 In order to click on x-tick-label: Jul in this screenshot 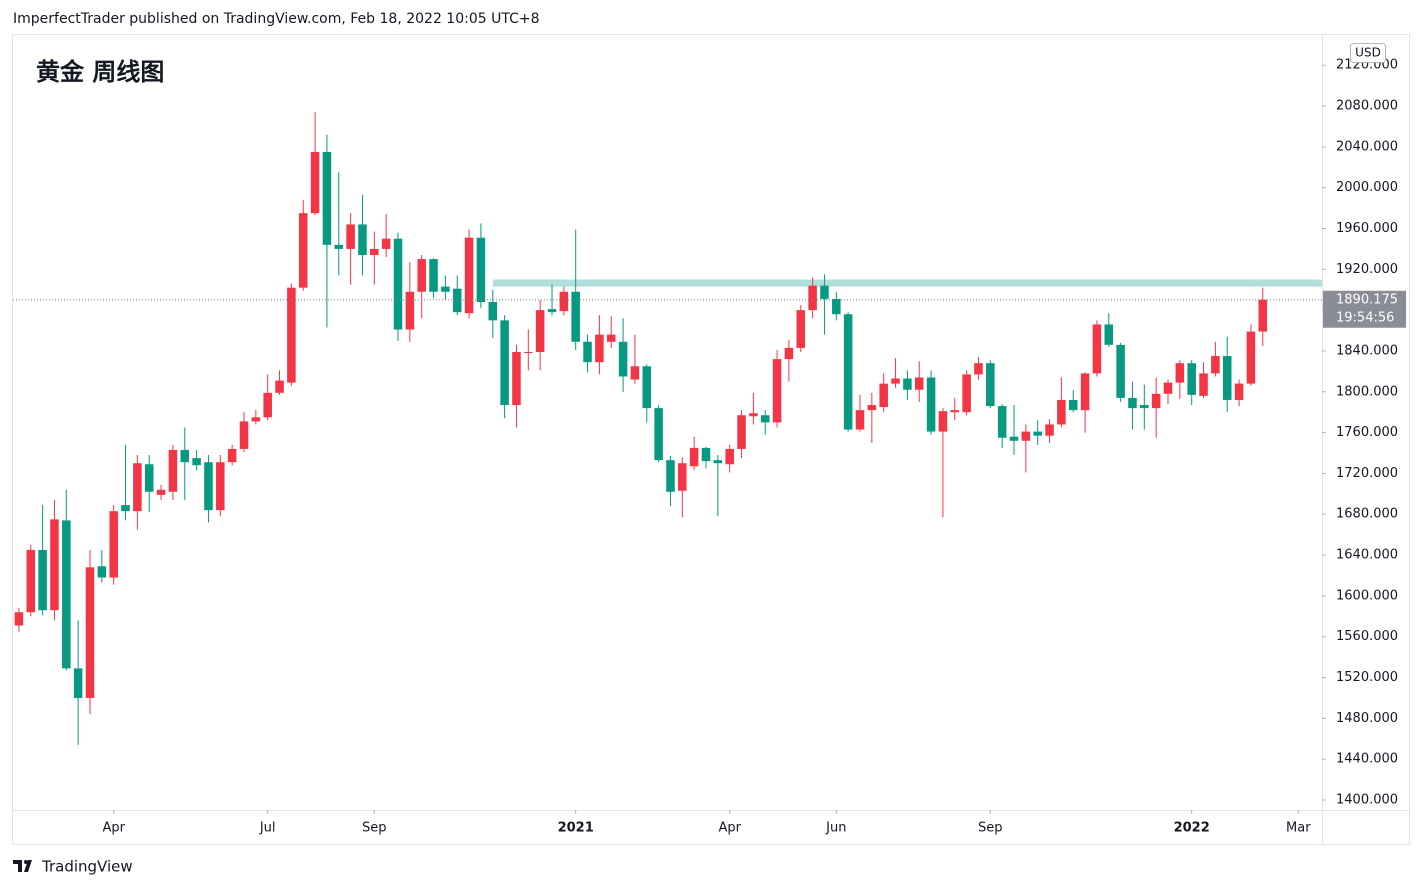, I will do `click(267, 828)`.